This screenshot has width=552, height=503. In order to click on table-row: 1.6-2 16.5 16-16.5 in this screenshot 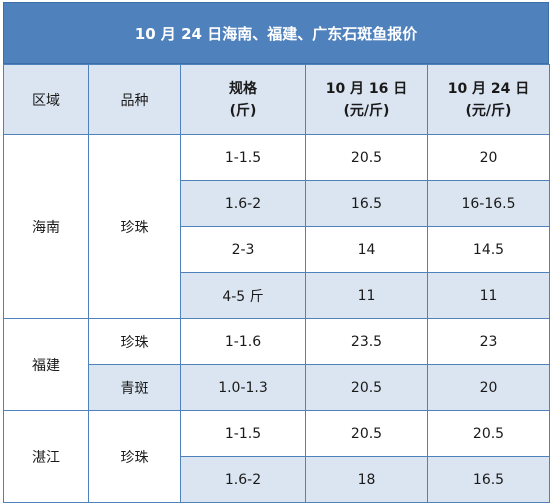, I will do `click(277, 203)`.